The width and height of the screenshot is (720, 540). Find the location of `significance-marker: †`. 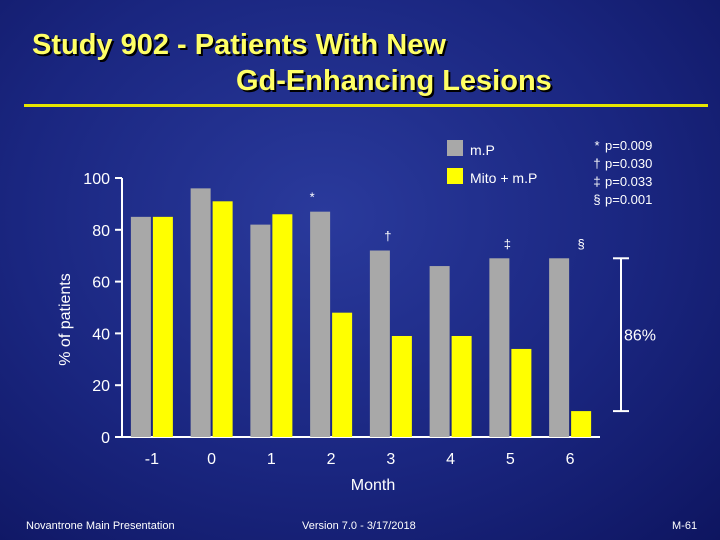

significance-marker: † is located at coordinates (387, 236).